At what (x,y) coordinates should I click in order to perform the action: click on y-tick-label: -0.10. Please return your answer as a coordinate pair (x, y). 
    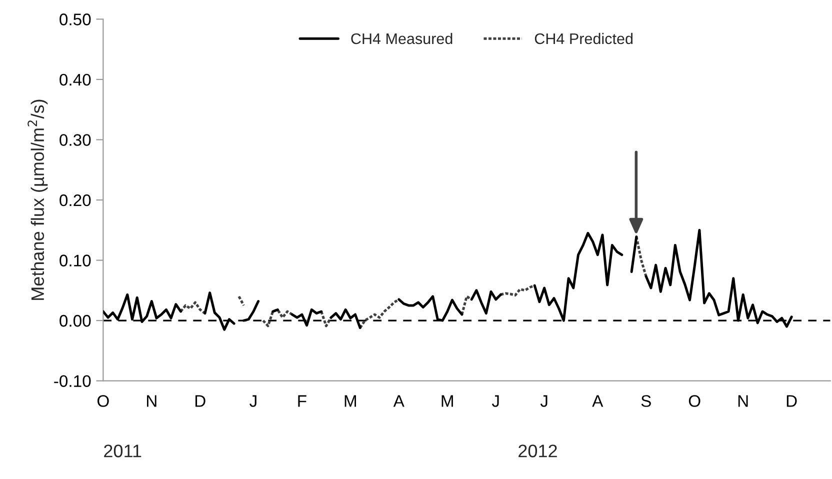
    Looking at the image, I should click on (72, 381).